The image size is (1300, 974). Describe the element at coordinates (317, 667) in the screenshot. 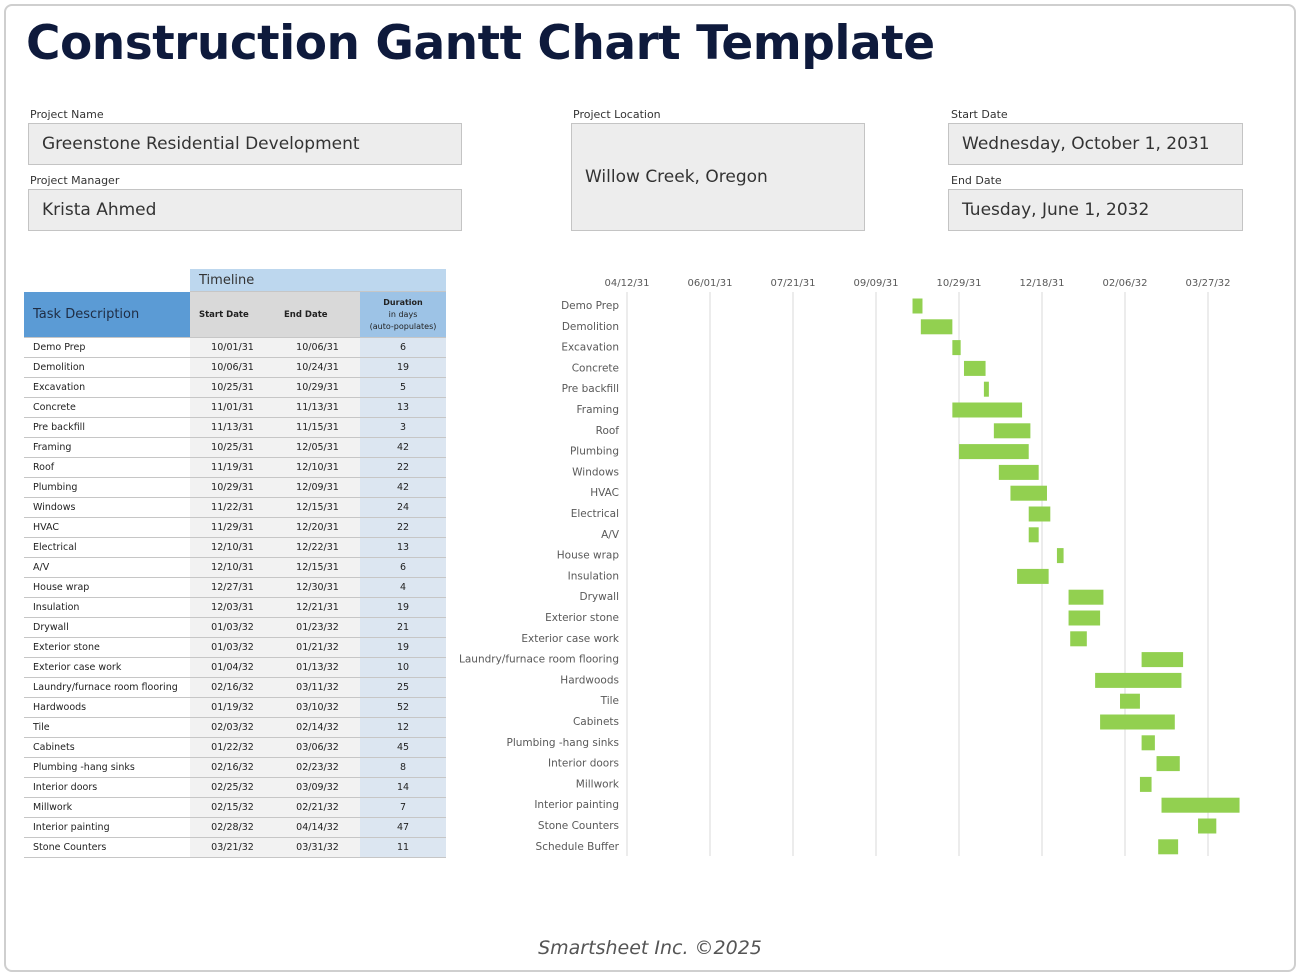

I see `table-cell: 01/13/32` at that location.